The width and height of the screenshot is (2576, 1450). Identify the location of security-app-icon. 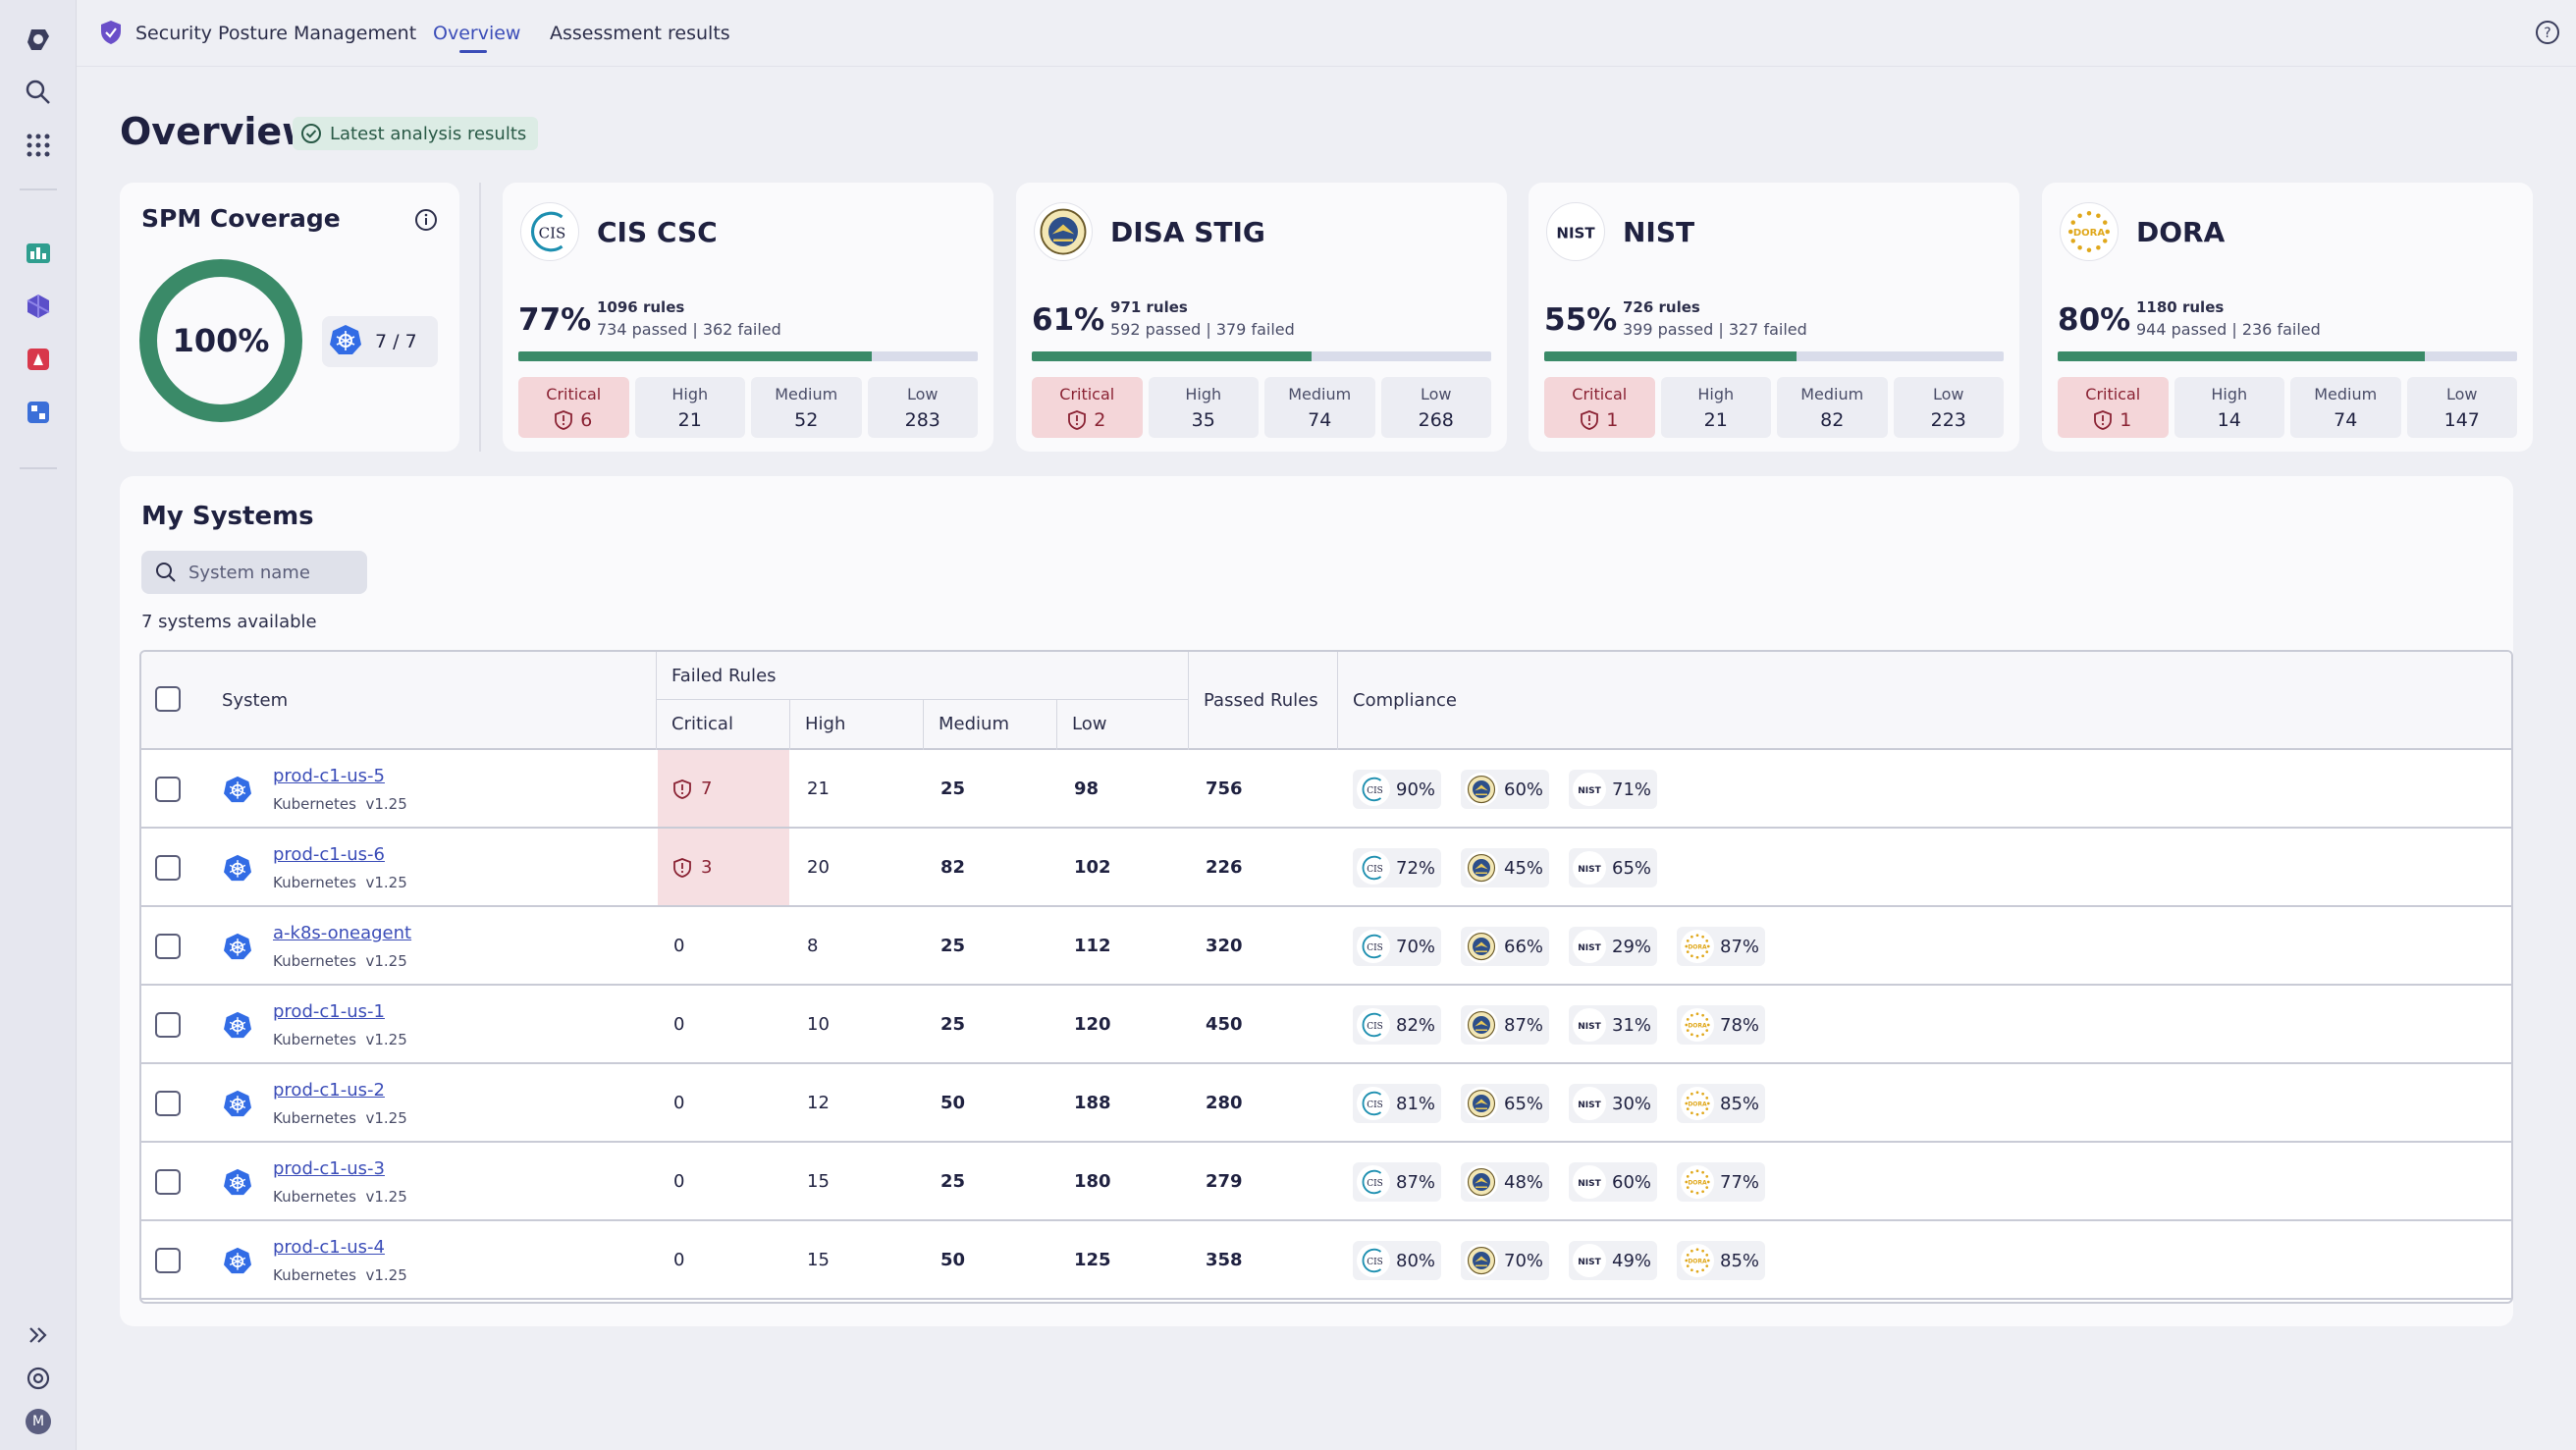
(38, 359).